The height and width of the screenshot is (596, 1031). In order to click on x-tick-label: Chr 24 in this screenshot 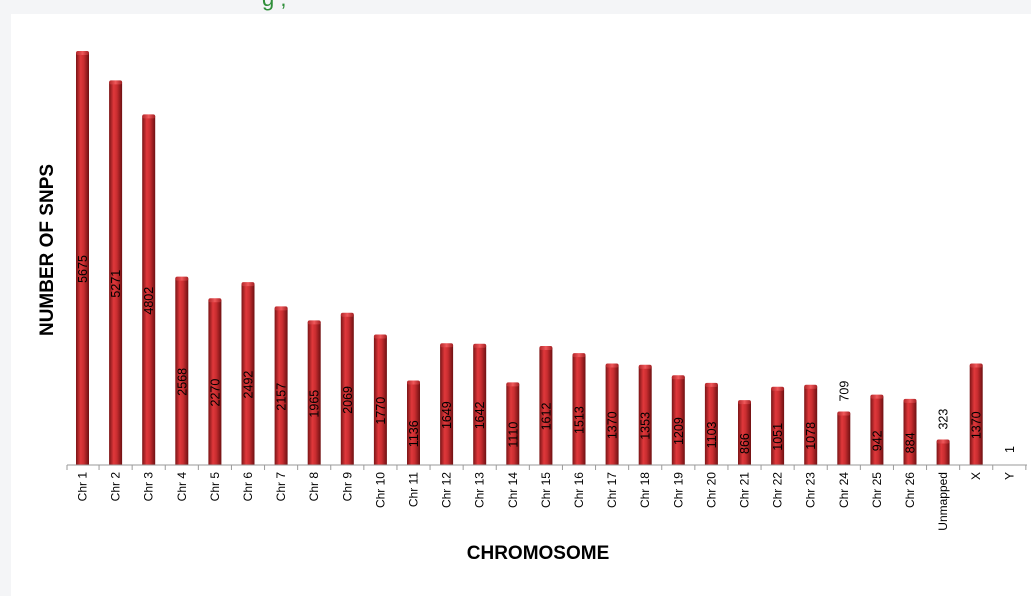, I will do `click(844, 490)`.